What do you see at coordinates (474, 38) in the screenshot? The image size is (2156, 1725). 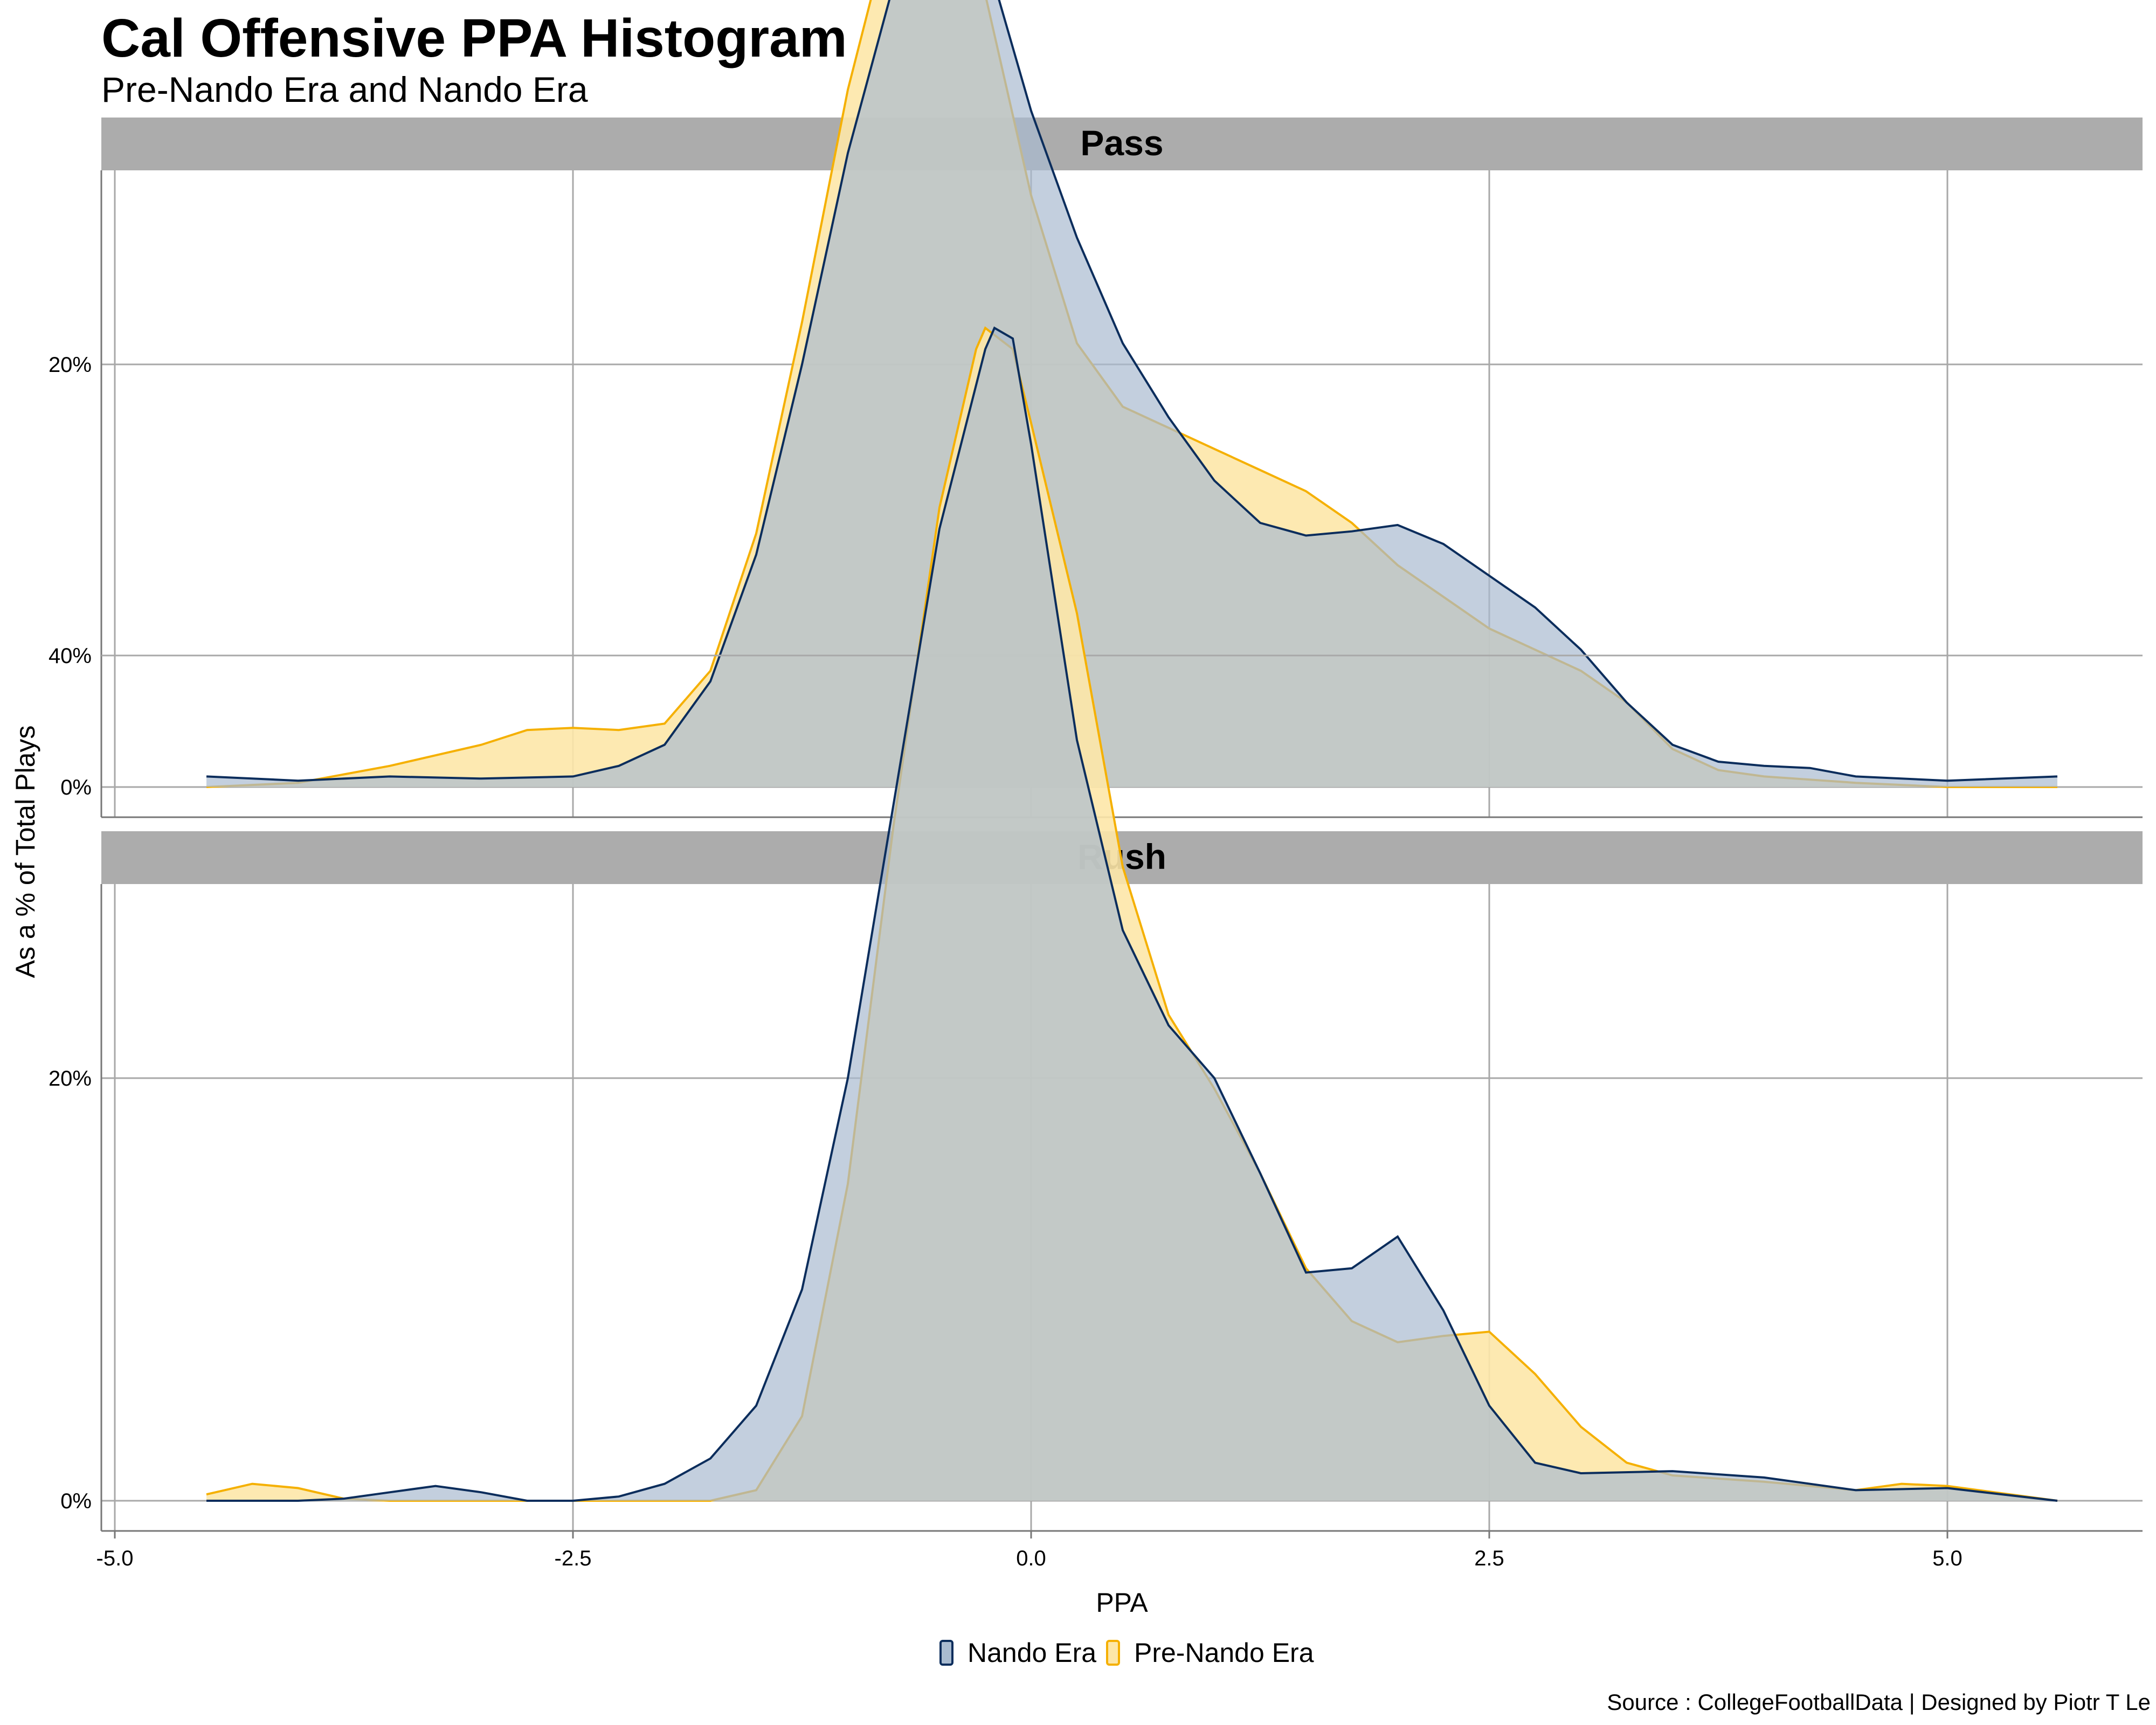 I see `chart-title: Cal Offensive PPA Histogram` at bounding box center [474, 38].